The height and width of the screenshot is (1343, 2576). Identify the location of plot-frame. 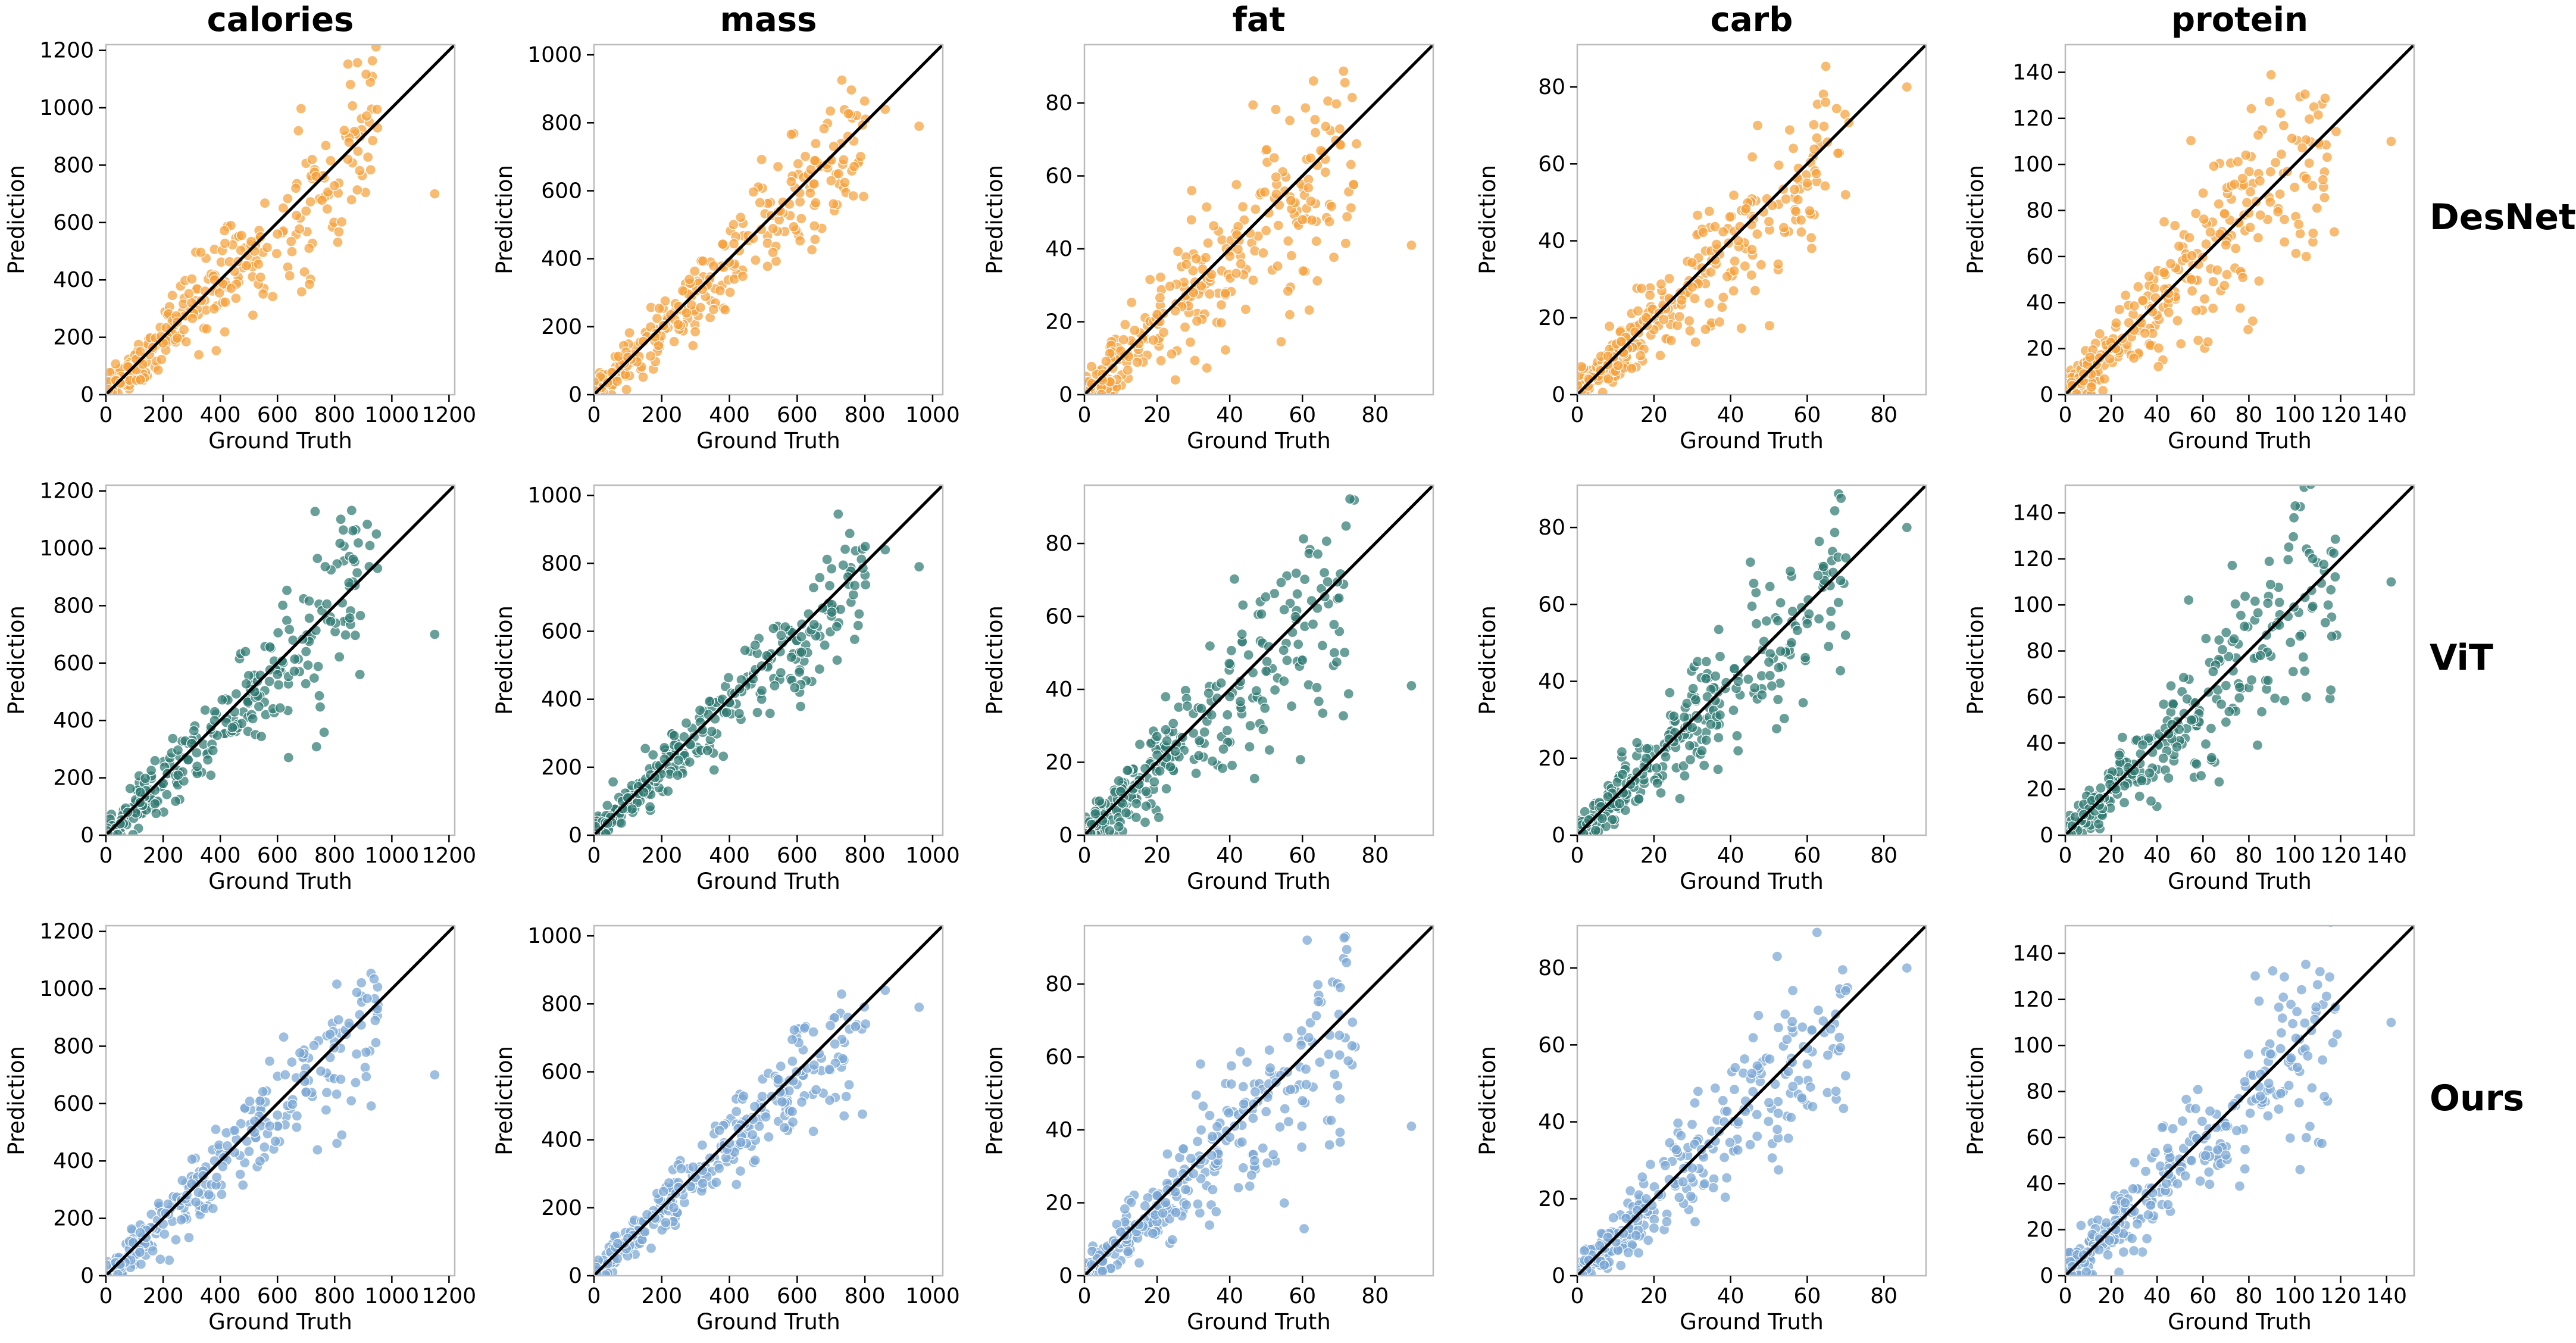
(1751, 1101).